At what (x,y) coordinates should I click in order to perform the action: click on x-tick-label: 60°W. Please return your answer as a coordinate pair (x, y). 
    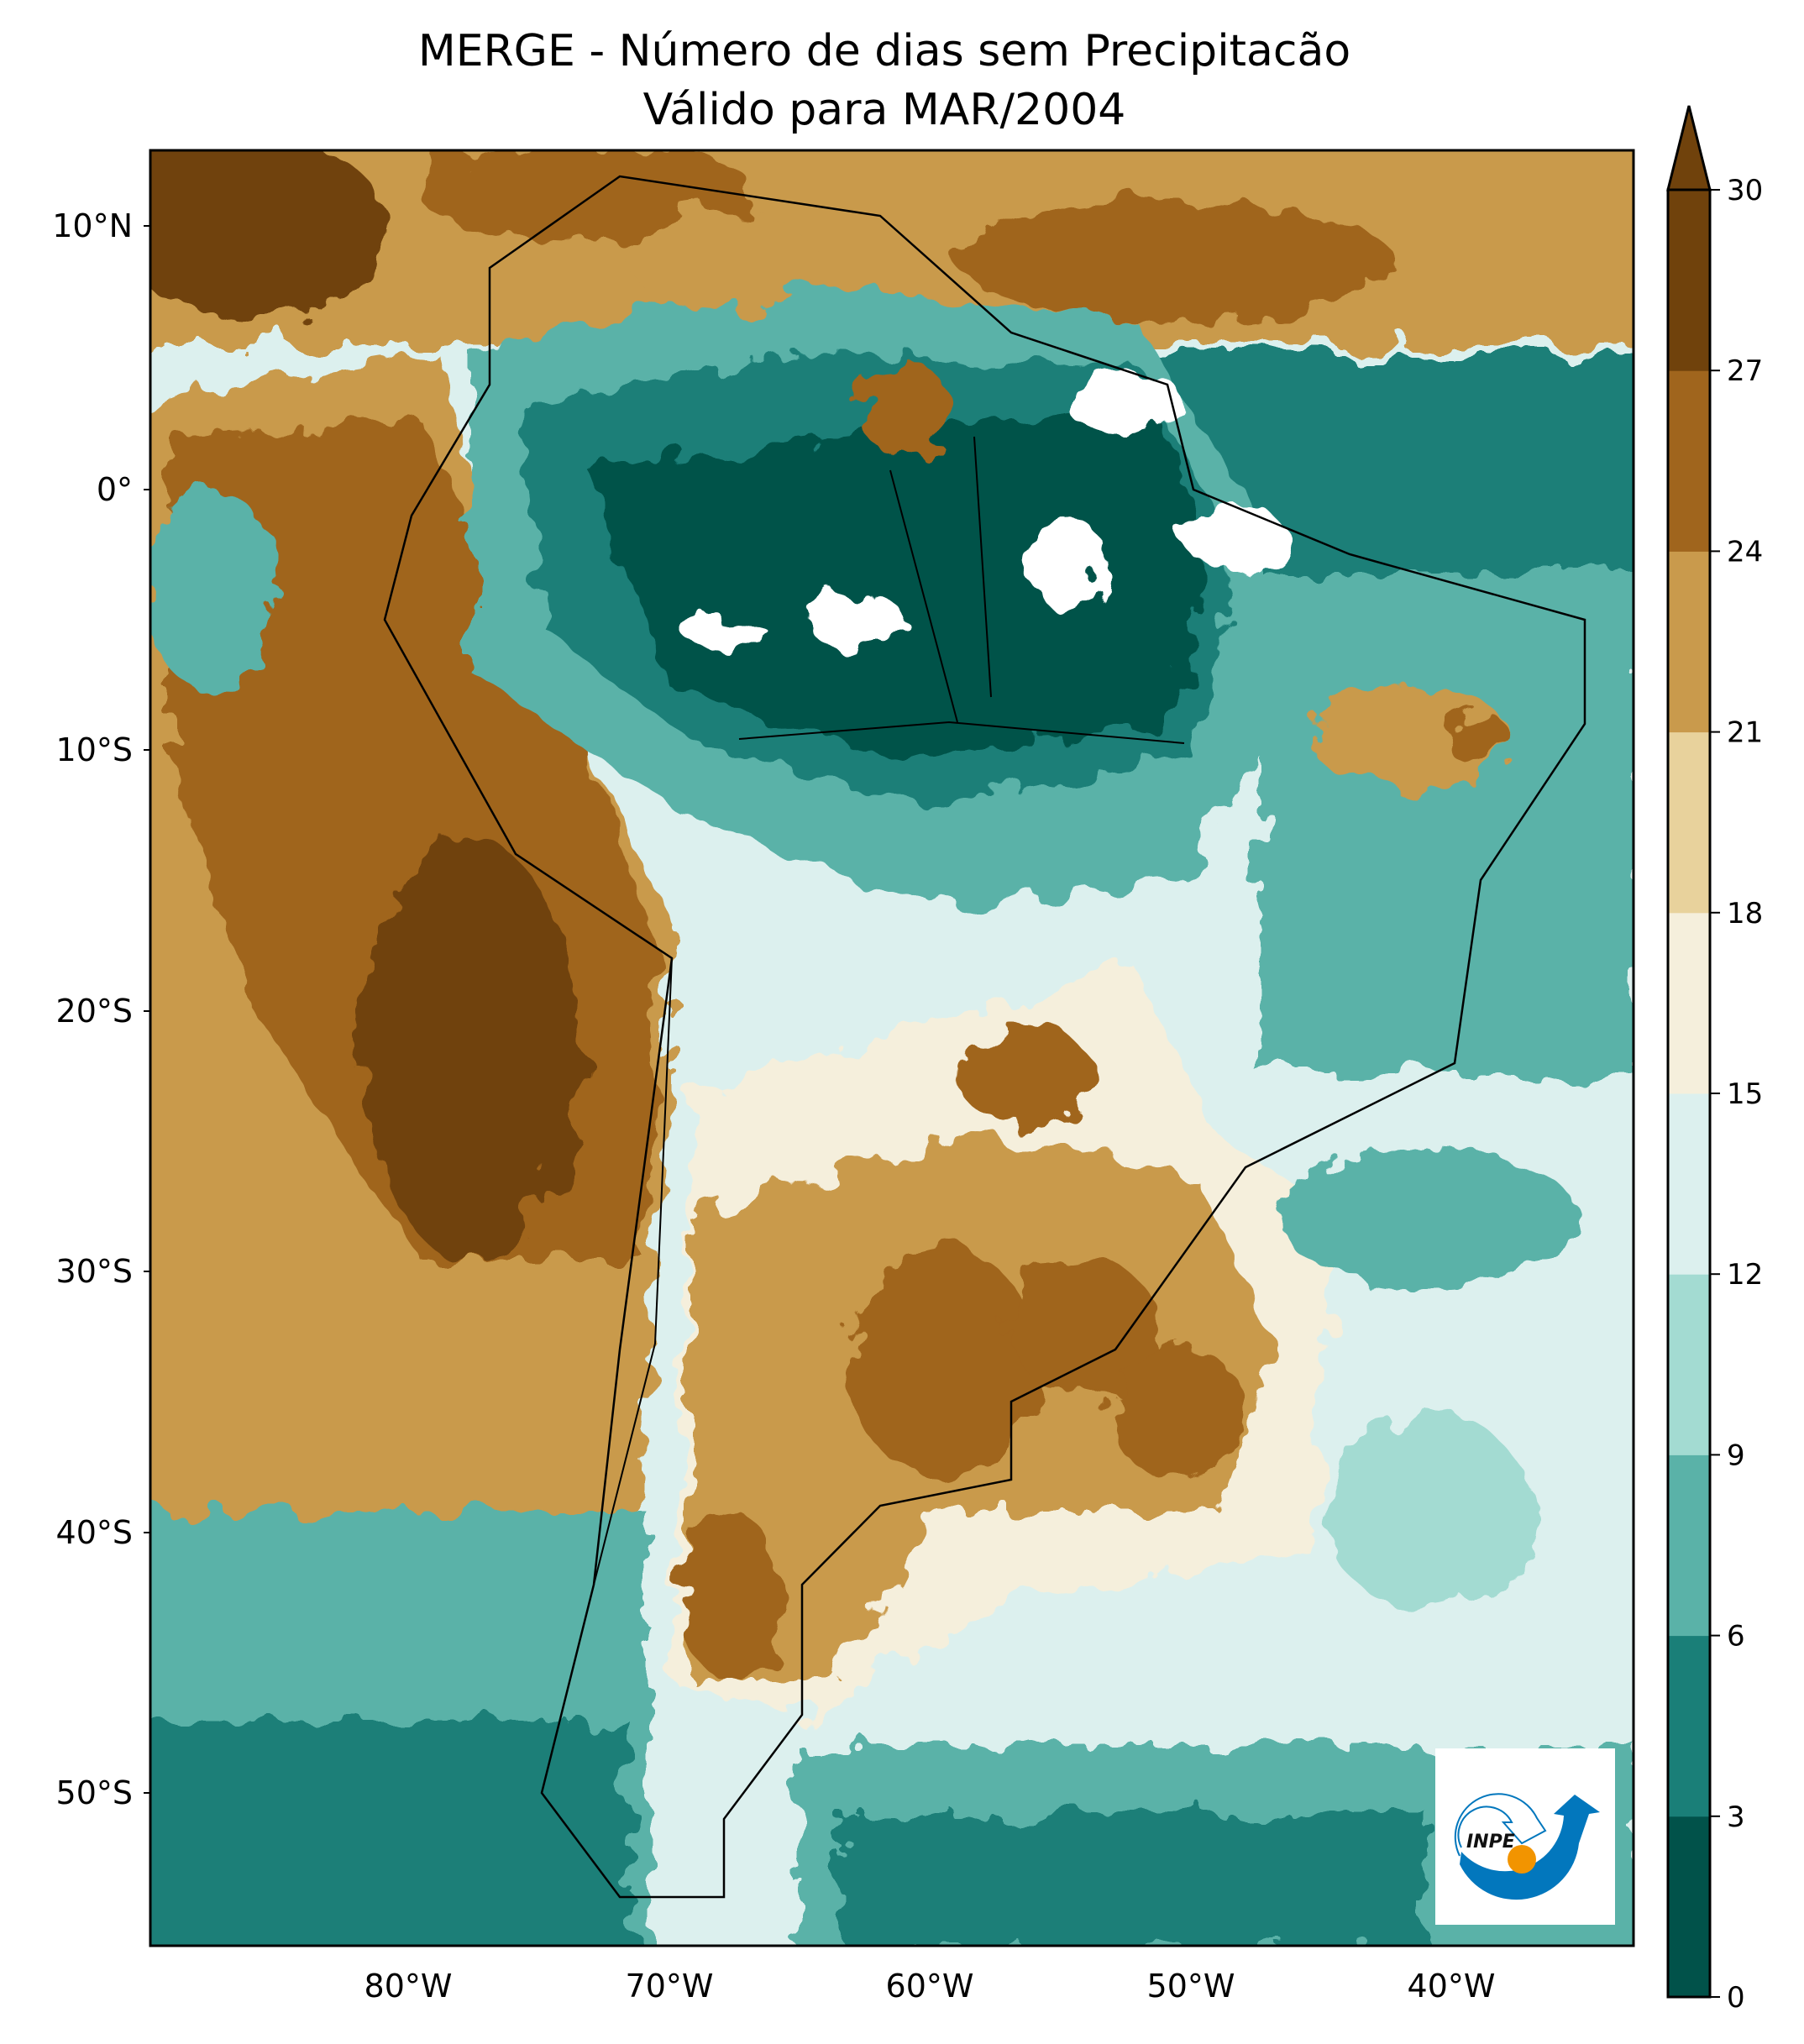
    Looking at the image, I should click on (930, 1986).